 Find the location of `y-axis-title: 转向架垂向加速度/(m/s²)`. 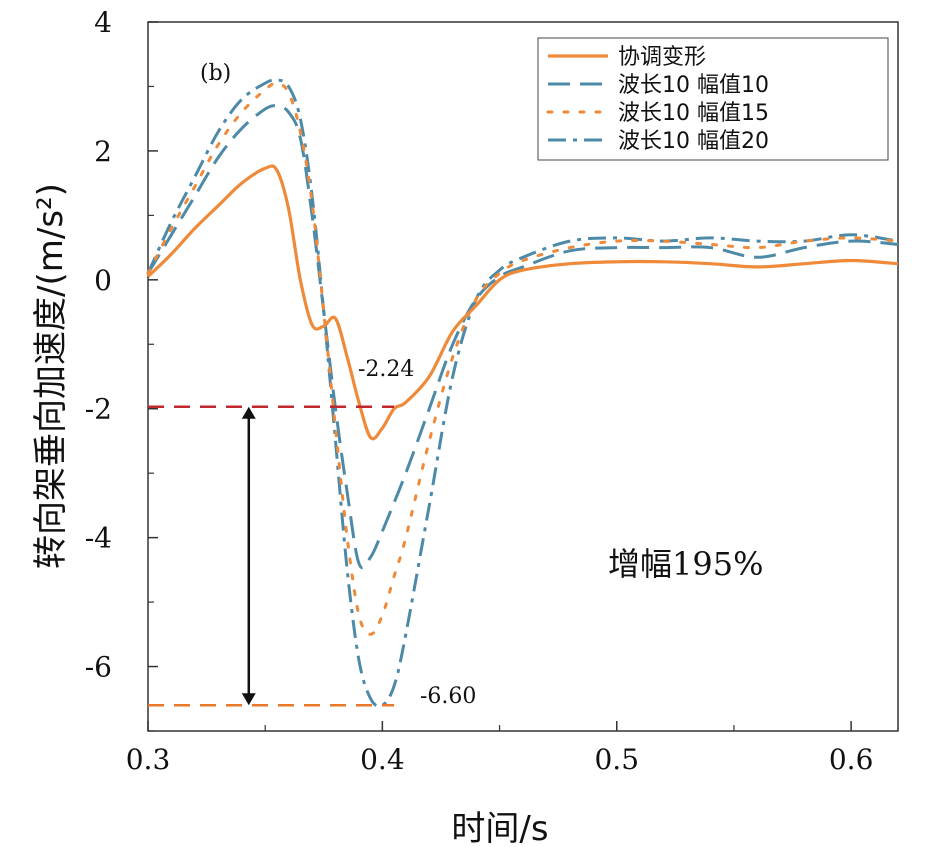

y-axis-title: 转向架垂向加速度/(m/s²) is located at coordinates (51, 376).